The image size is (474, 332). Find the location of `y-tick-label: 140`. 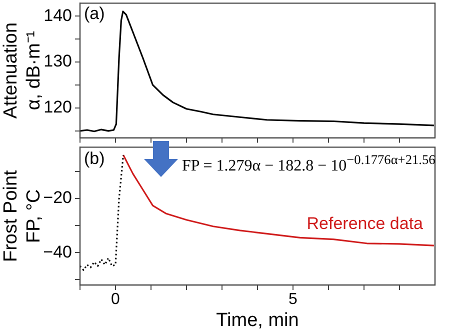

y-tick-label: 140 is located at coordinates (58, 15).